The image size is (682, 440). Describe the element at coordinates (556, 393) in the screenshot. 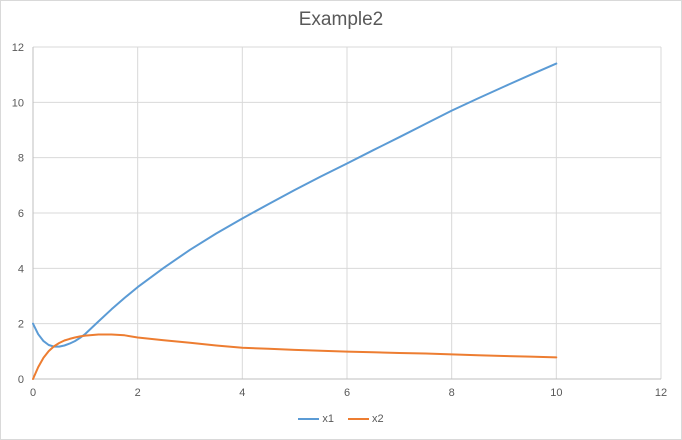

I see `x-tick-label: 10` at that location.